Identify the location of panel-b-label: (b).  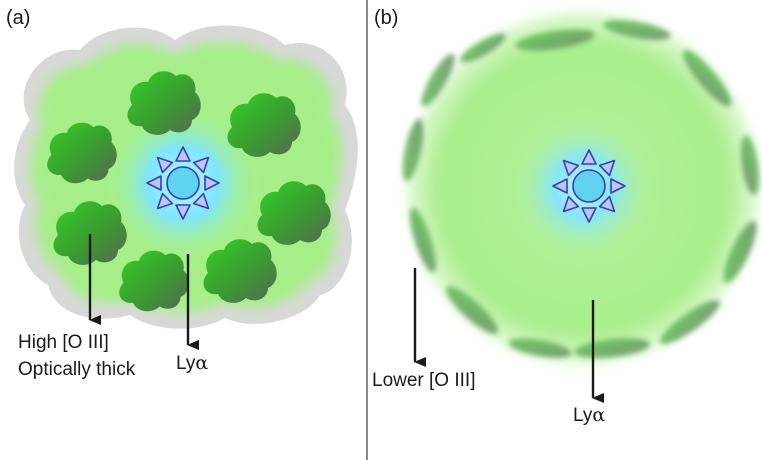
(386, 18).